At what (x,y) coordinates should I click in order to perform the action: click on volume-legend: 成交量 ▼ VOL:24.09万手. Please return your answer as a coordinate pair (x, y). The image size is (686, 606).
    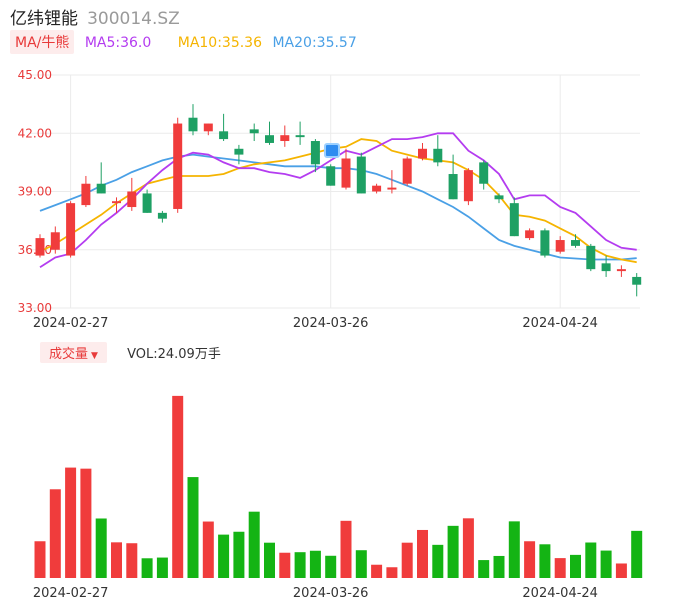
    Looking at the image, I should click on (130, 352).